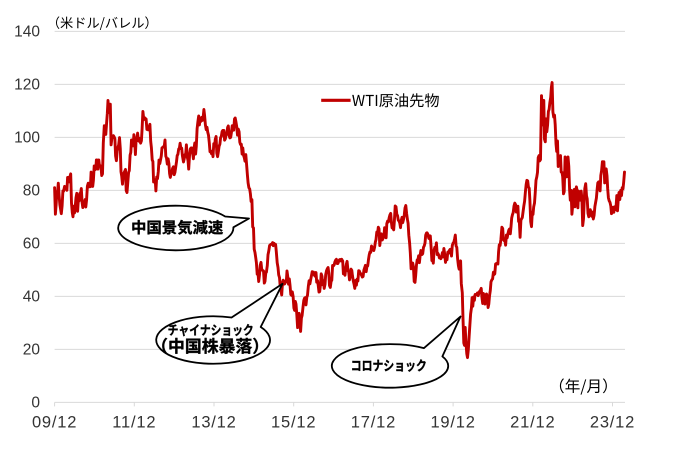 The width and height of the screenshot is (680, 454). Describe the element at coordinates (452, 423) in the screenshot. I see `svg-text: 19/12` at that location.